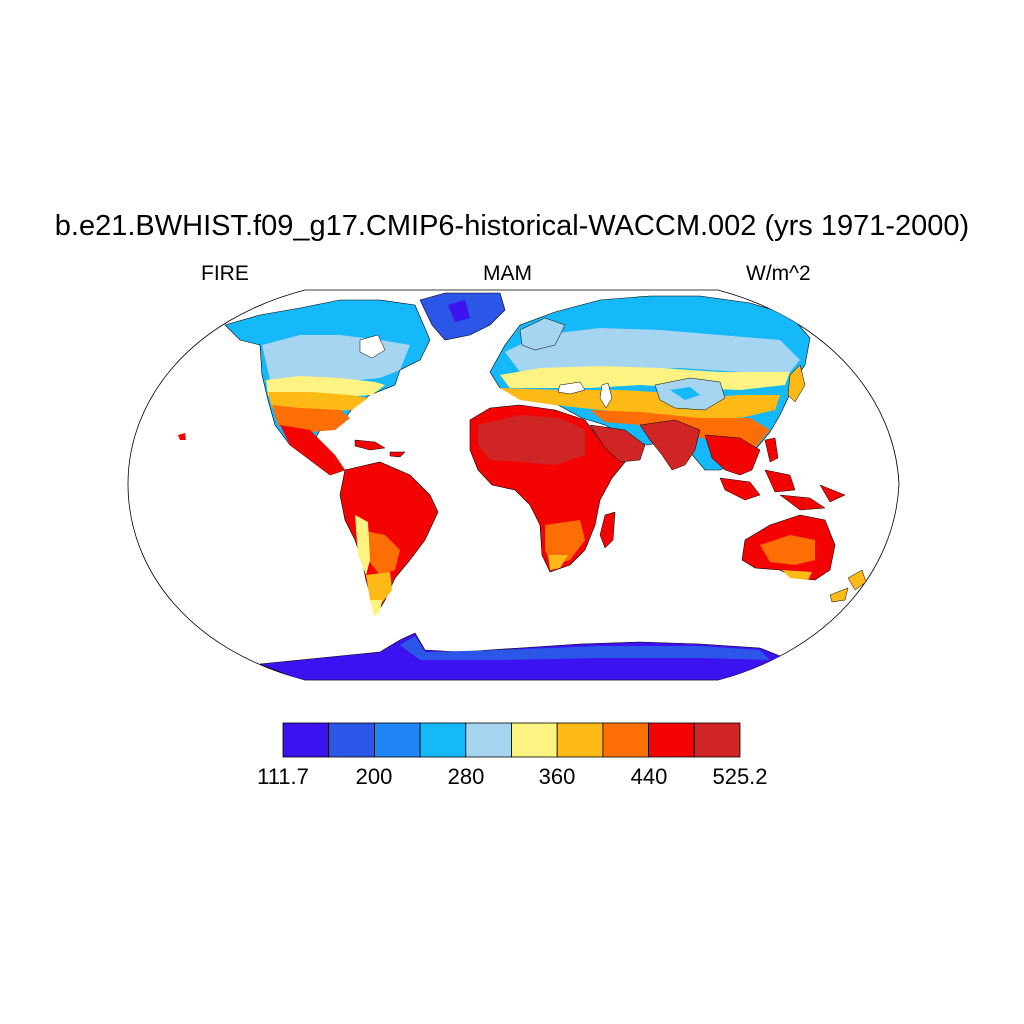 The width and height of the screenshot is (1024, 1024). I want to click on colorbar-label-0: 111.7, so click(283, 776).